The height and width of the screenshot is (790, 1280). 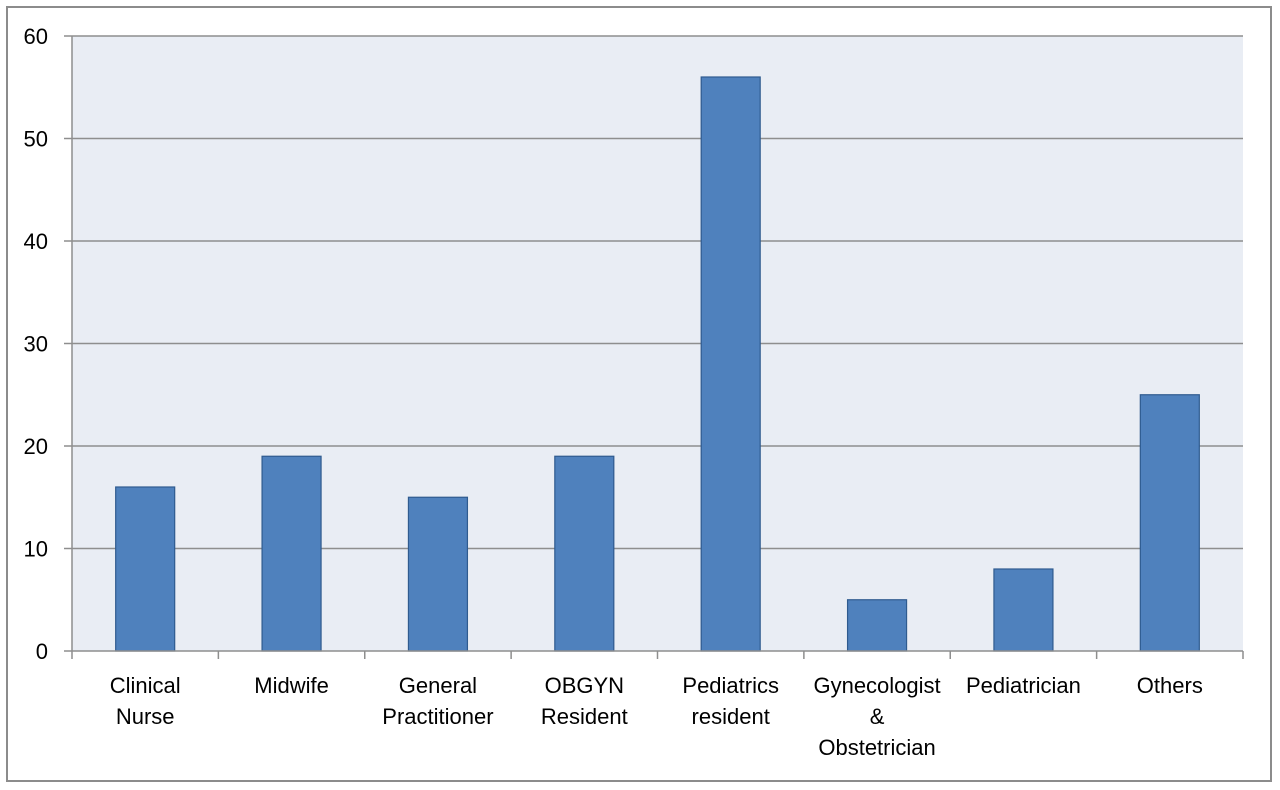 I want to click on x-category-label: Others, so click(x=1170, y=685).